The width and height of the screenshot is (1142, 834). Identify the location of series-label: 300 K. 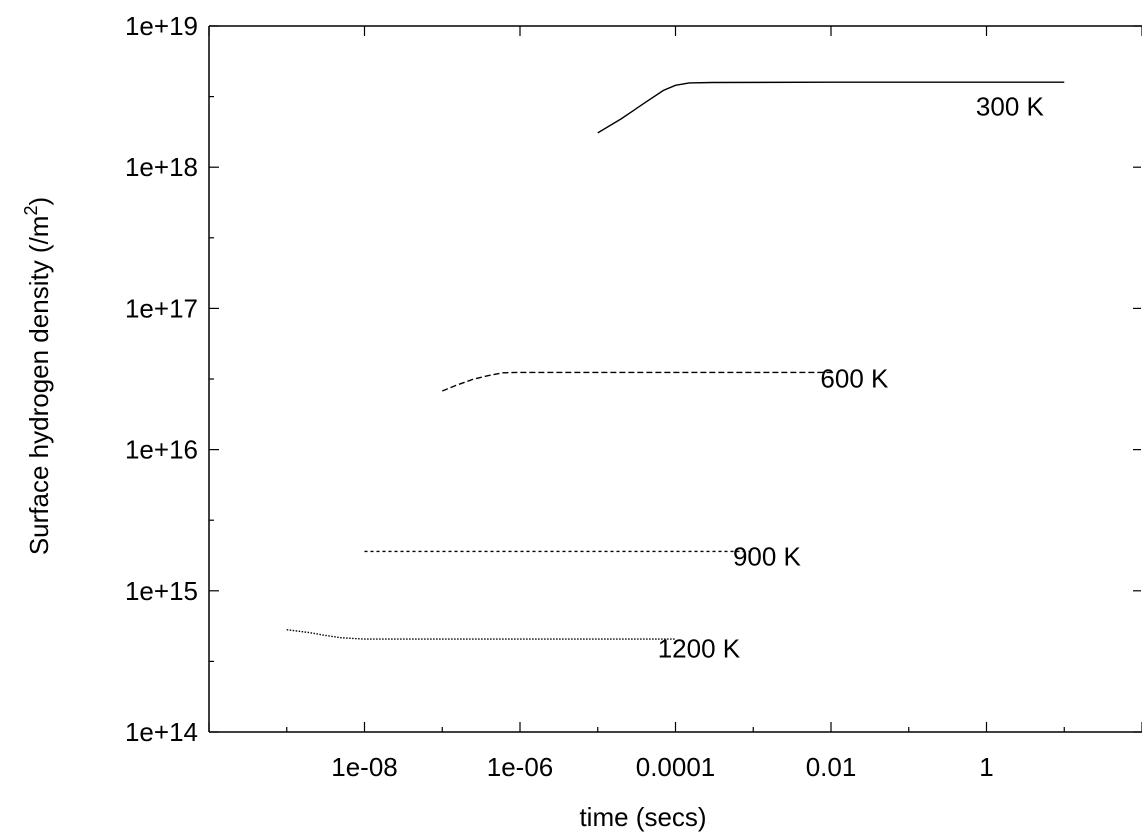
(1010, 106).